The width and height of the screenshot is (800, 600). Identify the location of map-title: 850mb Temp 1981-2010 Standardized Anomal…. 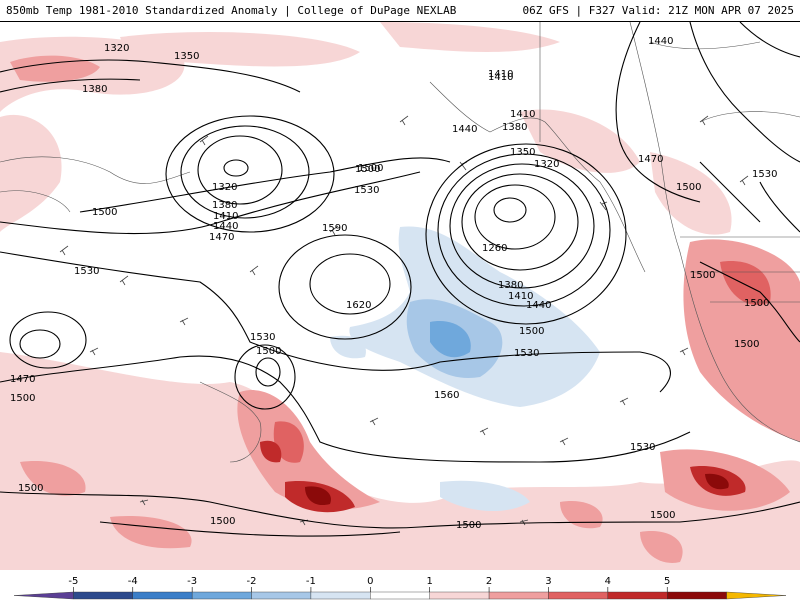
(231, 10).